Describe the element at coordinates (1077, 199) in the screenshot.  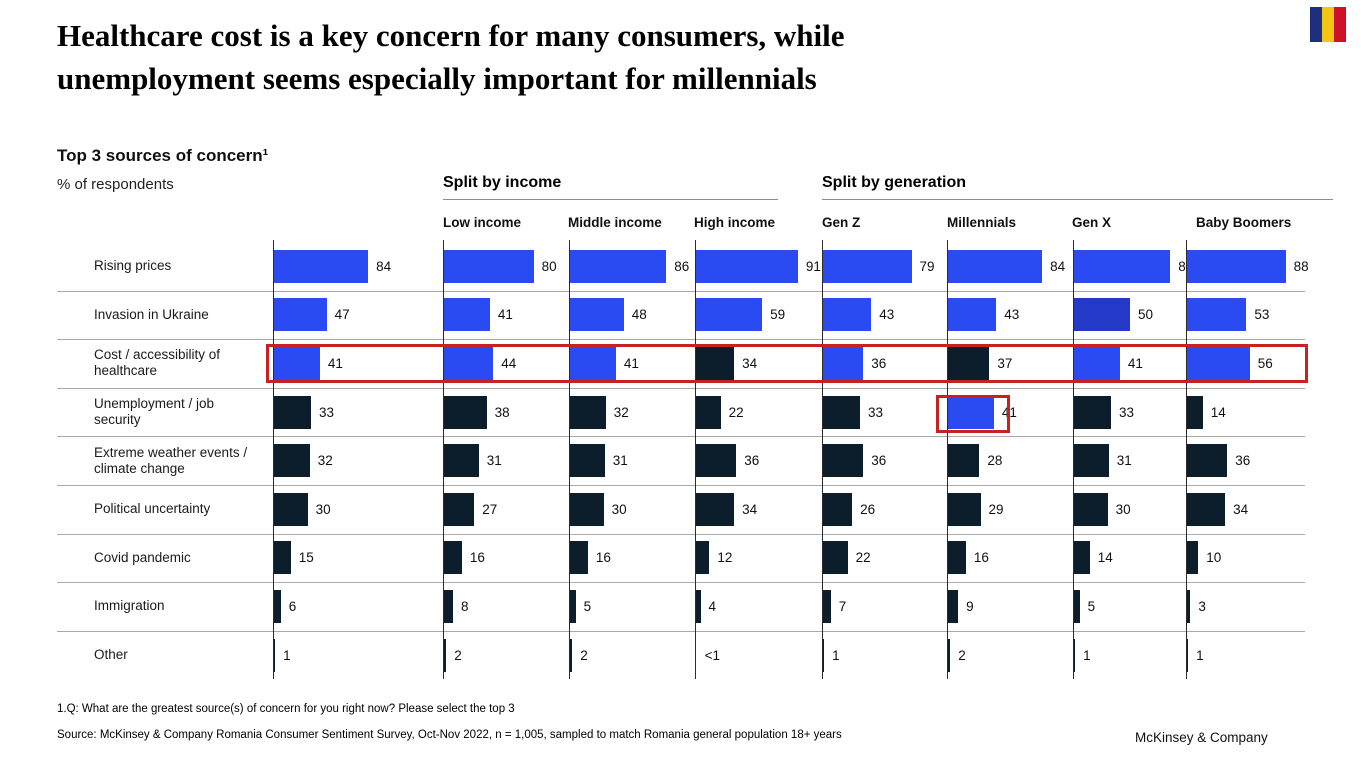
I see `group-underline-generation` at that location.